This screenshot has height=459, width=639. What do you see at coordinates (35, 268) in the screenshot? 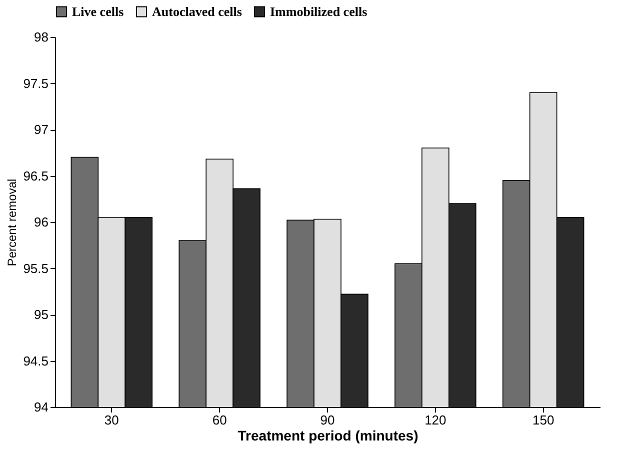
I see `y-tick-label: 95.5` at bounding box center [35, 268].